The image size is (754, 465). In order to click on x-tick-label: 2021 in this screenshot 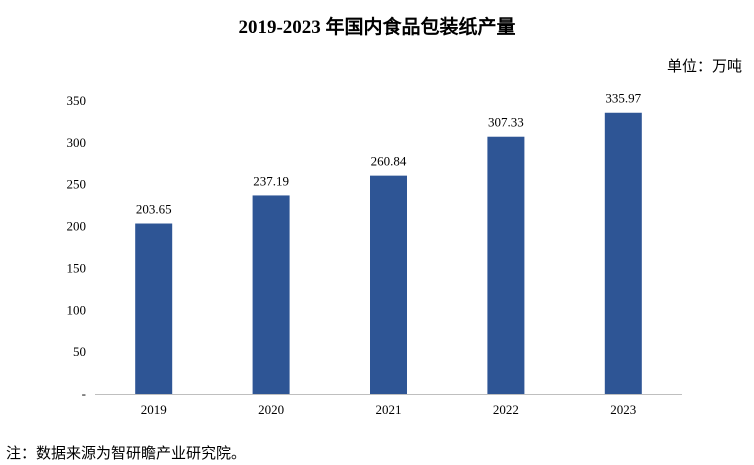, I will do `click(389, 409)`.